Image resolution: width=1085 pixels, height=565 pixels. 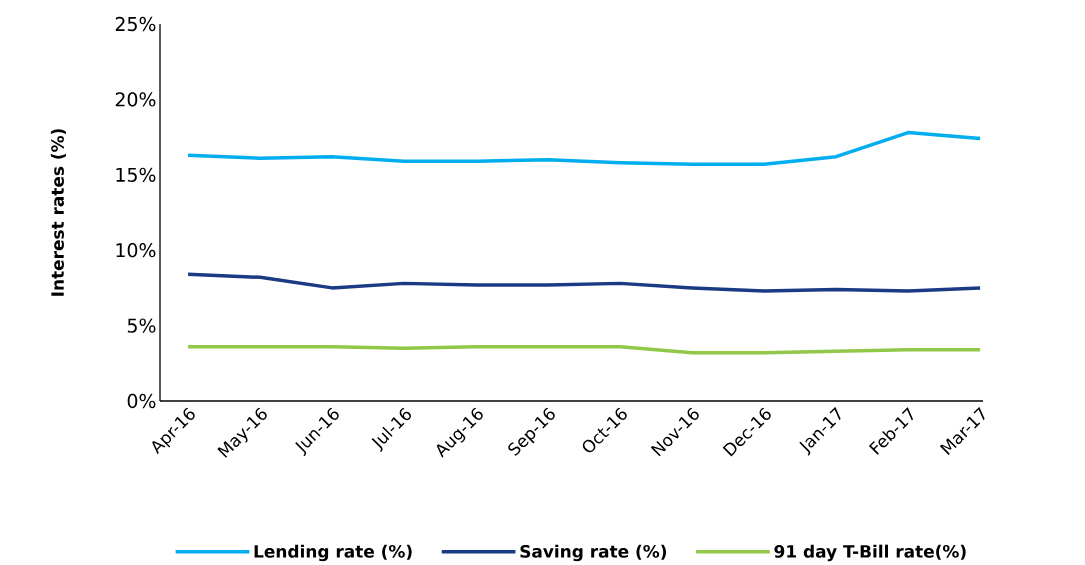 I want to click on y-tick-label: 15%, so click(x=136, y=174).